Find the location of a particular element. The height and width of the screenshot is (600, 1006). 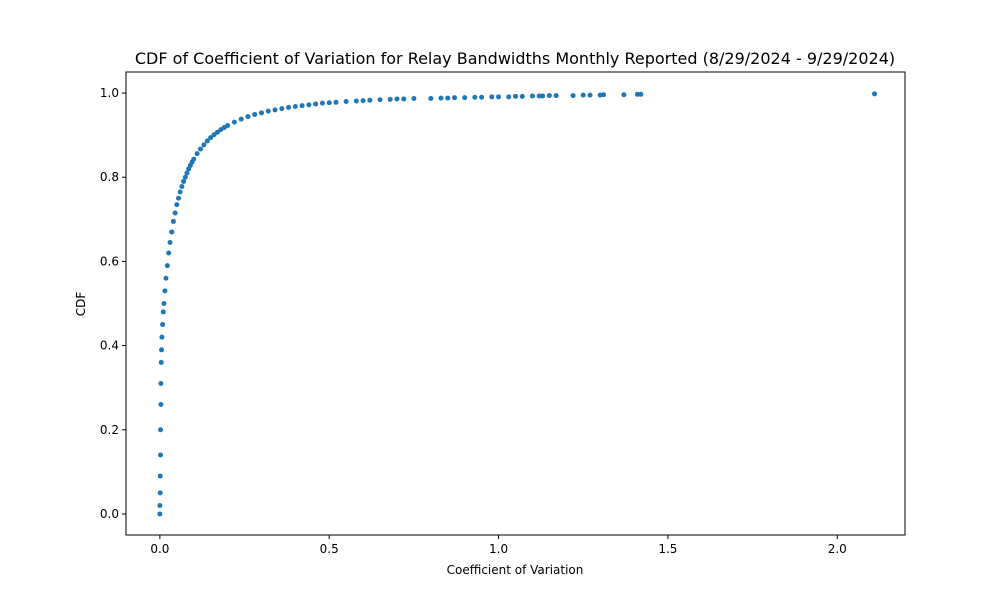

x-tick-label: 1.5 is located at coordinates (667, 549).